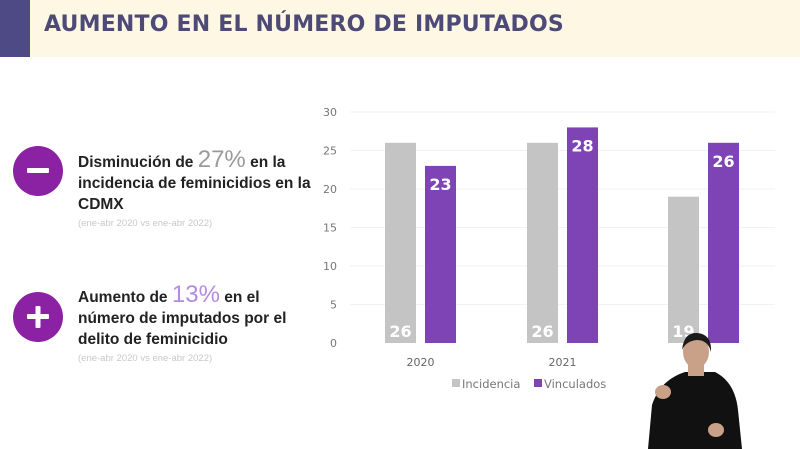 The height and width of the screenshot is (449, 800). I want to click on data-label: 28, so click(582, 145).